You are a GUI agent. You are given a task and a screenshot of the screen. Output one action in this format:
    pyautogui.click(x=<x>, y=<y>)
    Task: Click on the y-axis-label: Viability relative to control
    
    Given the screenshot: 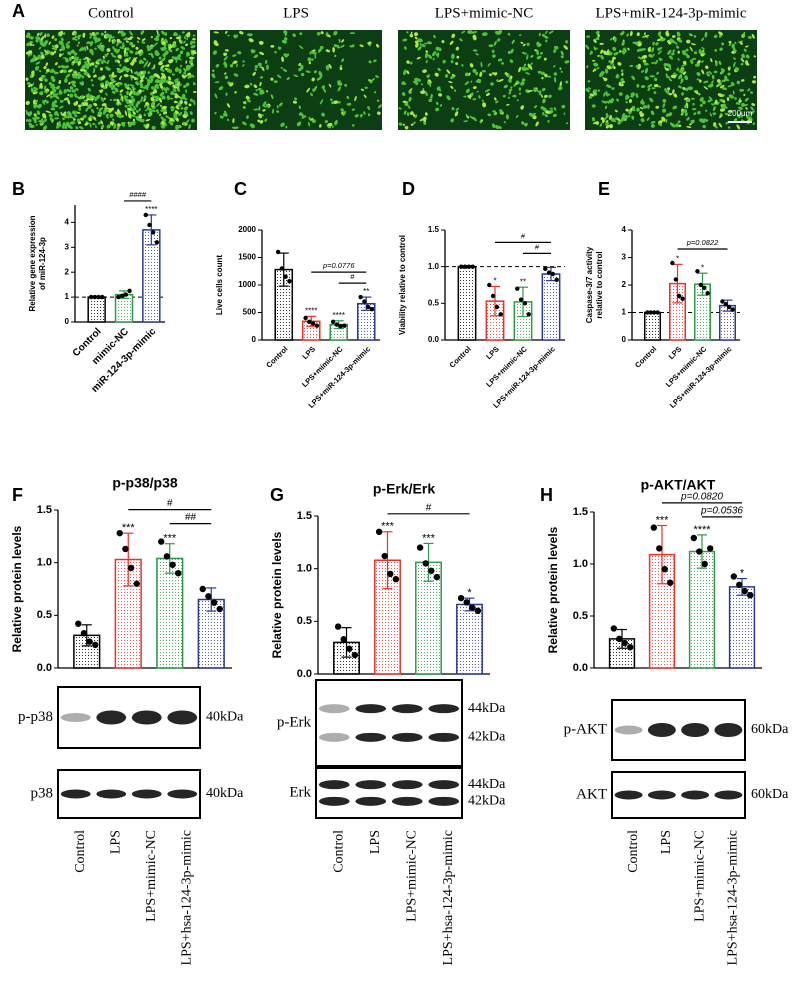 What is the action you would take?
    pyautogui.click(x=402, y=285)
    